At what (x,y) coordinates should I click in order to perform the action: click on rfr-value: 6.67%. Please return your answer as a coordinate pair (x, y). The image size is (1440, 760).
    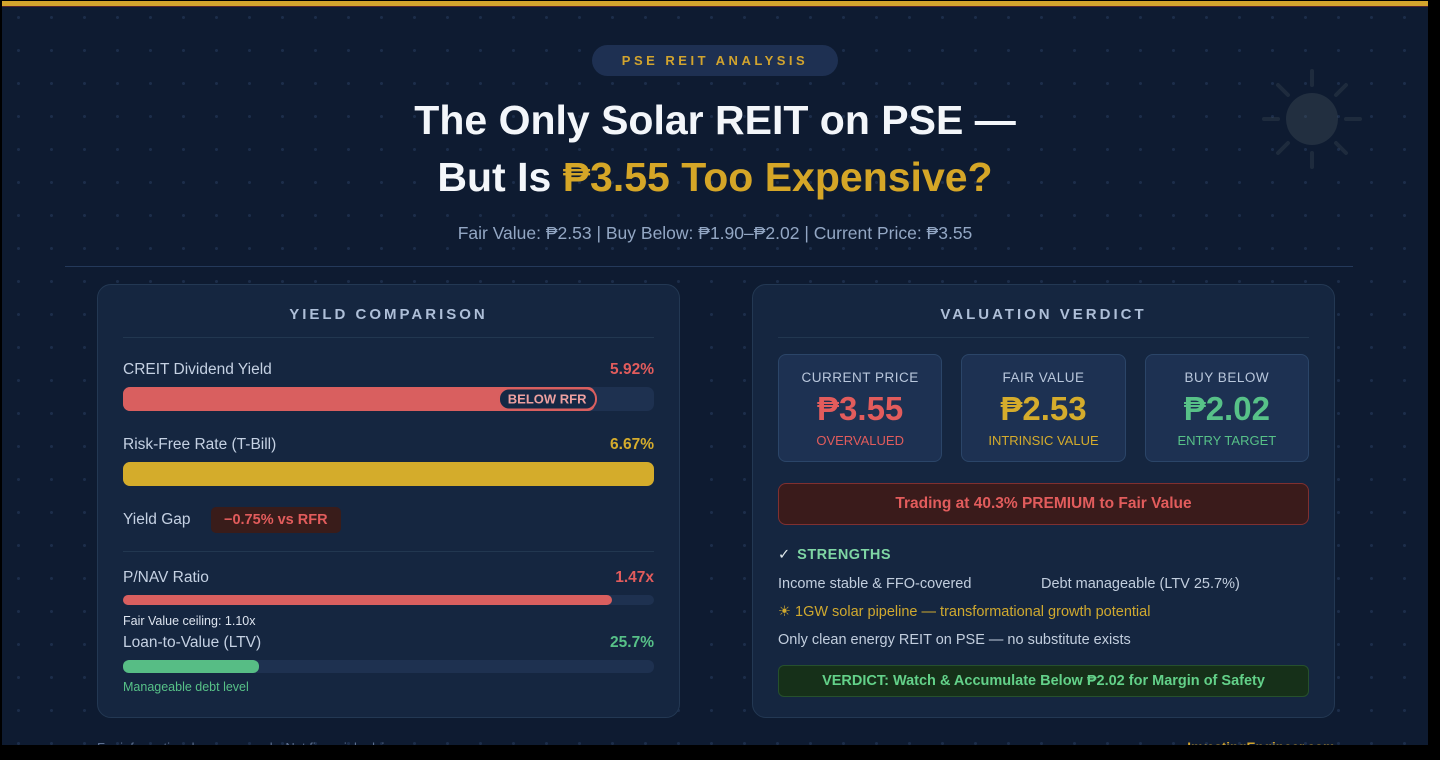
    Looking at the image, I should click on (632, 444).